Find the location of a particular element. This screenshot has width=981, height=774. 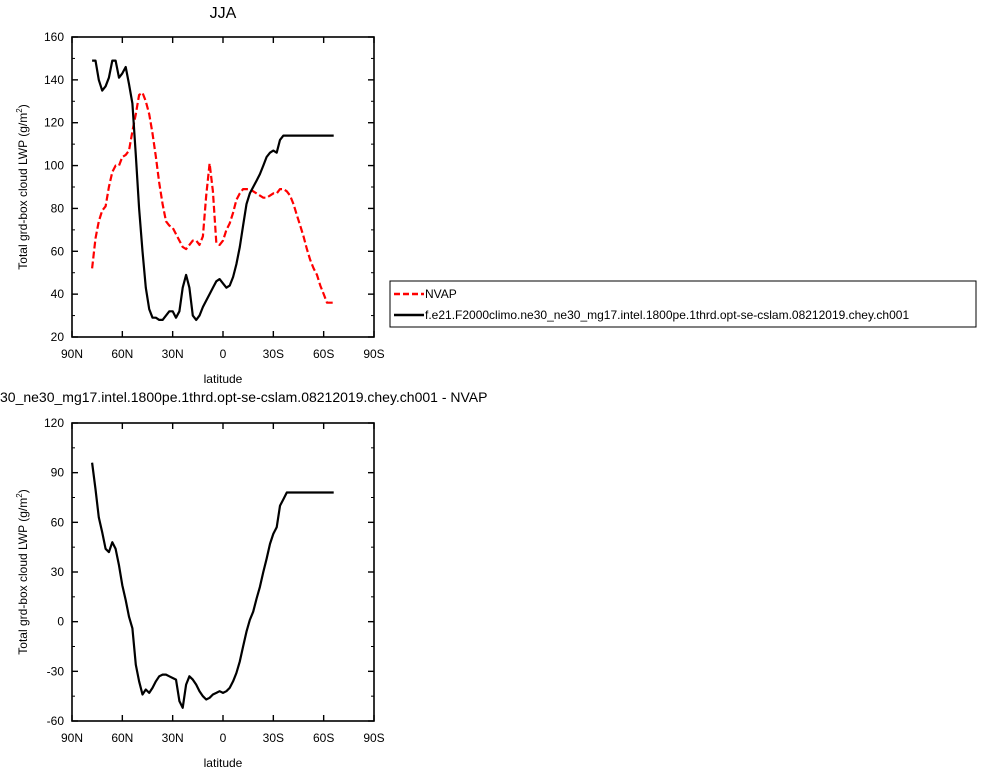

panel-bottom-x-ticks: 90N 60N 30N 0 30S 60S 90S is located at coordinates (223, 584).